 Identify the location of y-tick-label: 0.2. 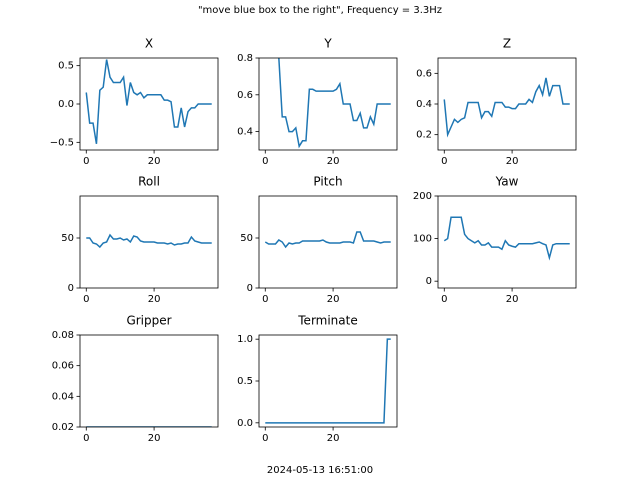
(424, 135).